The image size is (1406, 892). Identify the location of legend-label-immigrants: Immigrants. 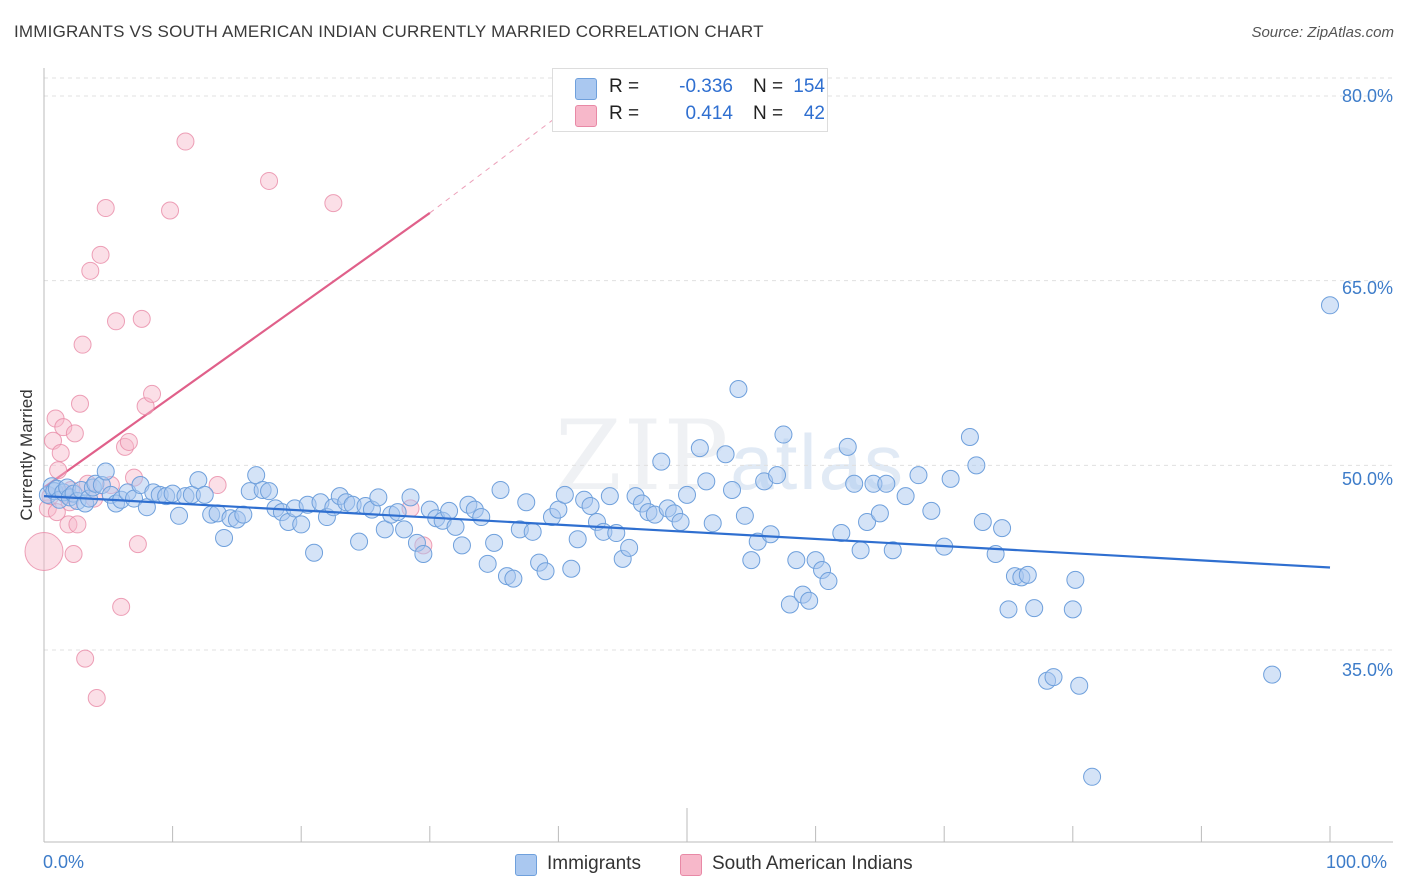
(594, 863).